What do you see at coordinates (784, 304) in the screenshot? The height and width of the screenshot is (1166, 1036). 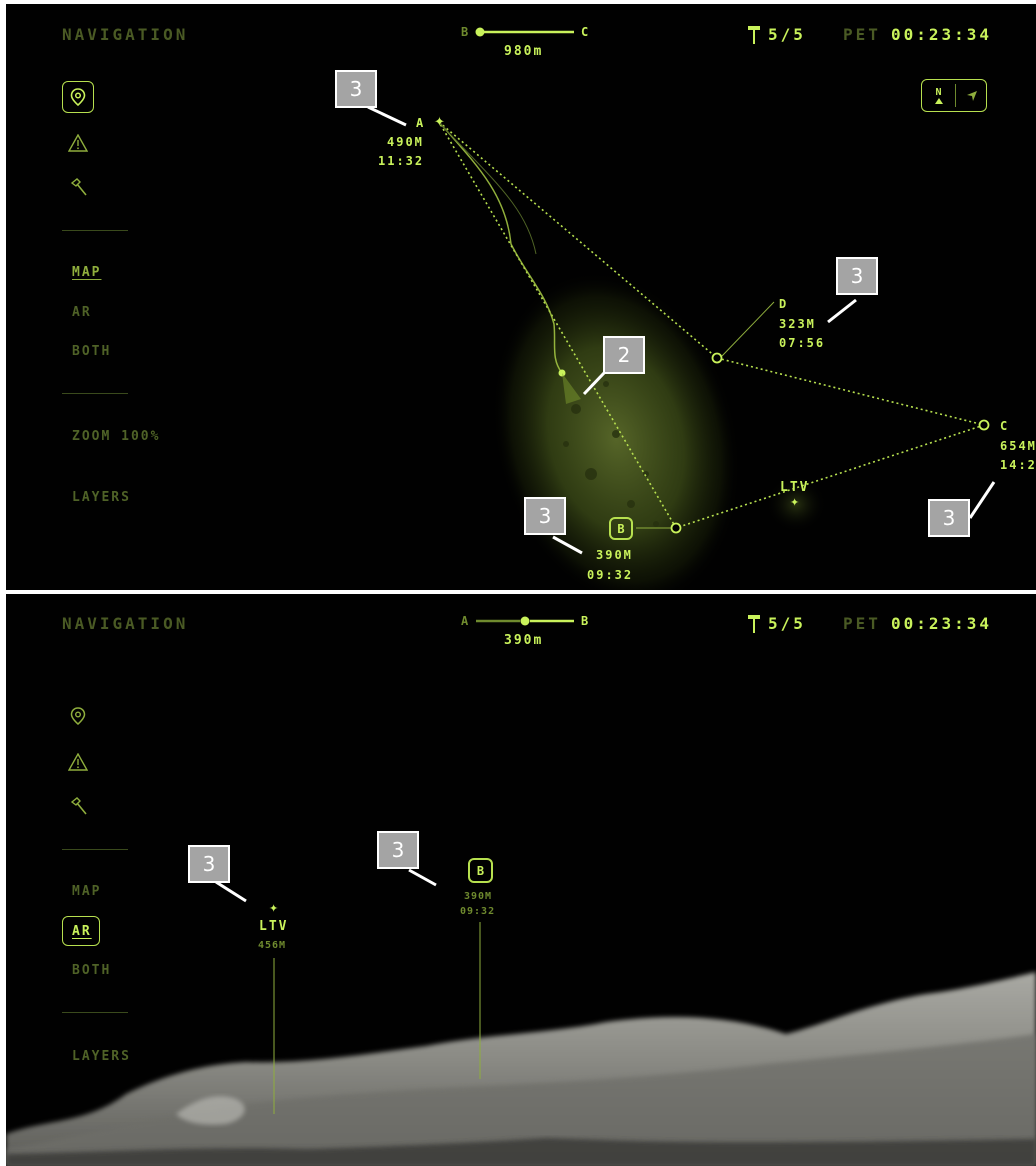 I see `waypoint-d-name: D` at bounding box center [784, 304].